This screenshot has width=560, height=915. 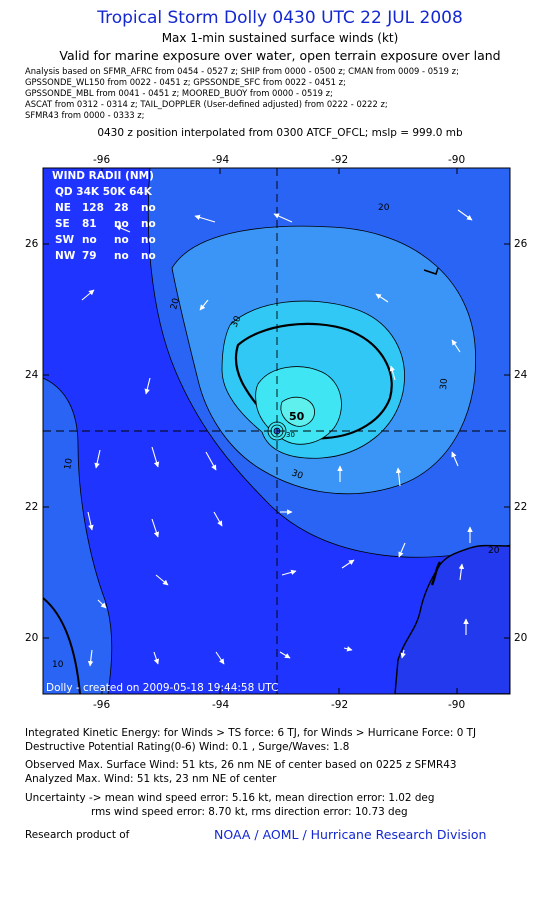 I want to click on wind-radii-34k: no, so click(x=89, y=240).